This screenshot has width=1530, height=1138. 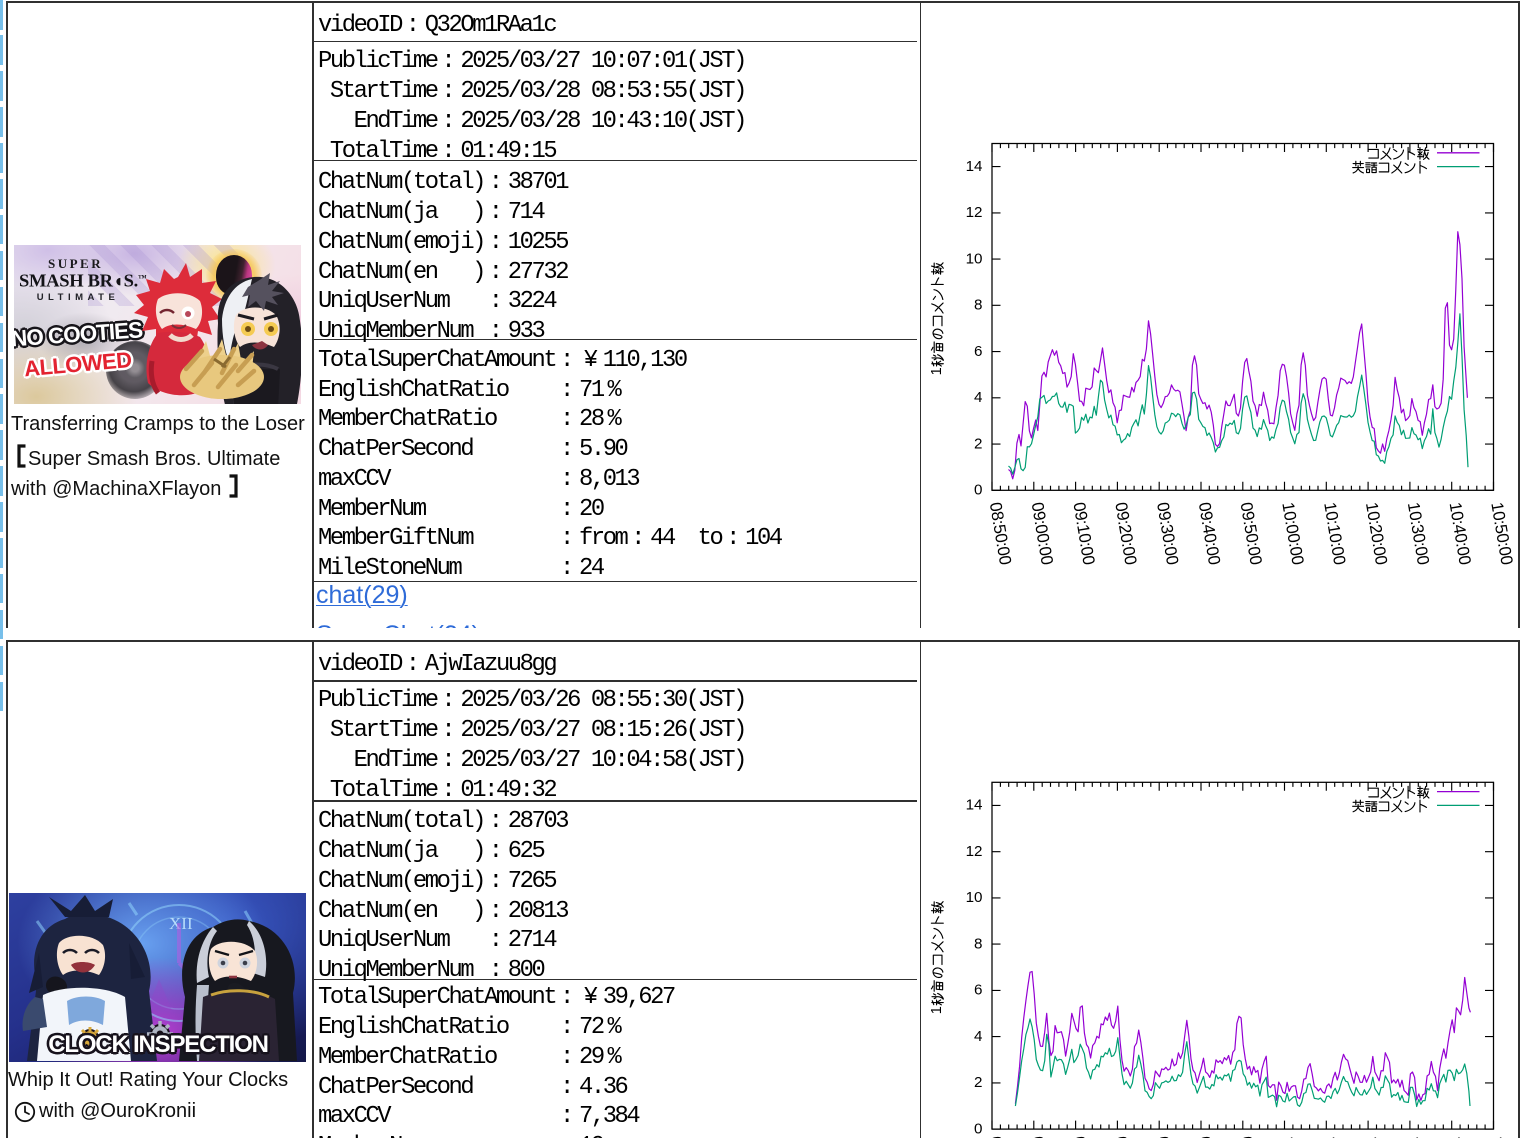 I want to click on svg-text: 09:10:00, so click(x=1083, y=533).